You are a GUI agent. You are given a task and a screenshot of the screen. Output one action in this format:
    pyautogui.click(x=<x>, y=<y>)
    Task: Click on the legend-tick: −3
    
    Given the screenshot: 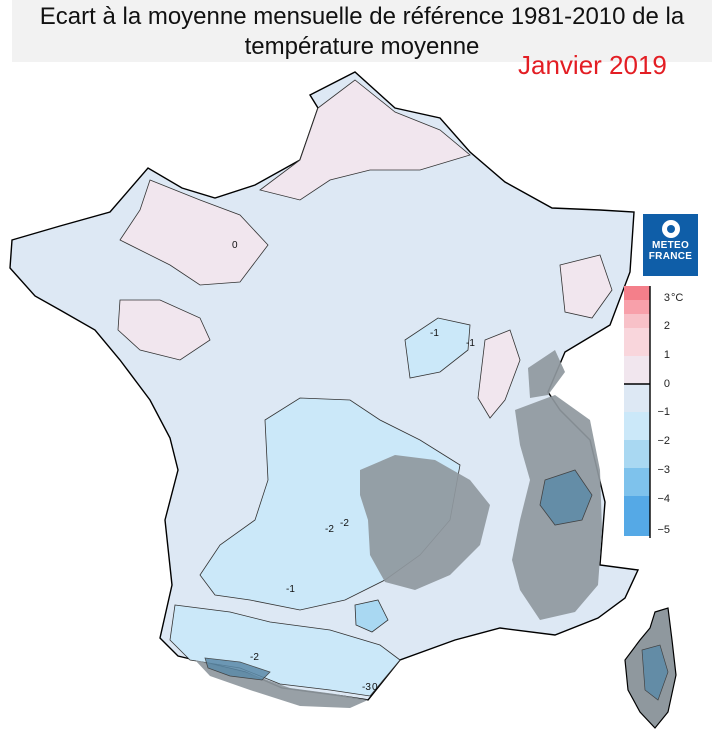 What is the action you would take?
    pyautogui.click(x=663, y=470)
    